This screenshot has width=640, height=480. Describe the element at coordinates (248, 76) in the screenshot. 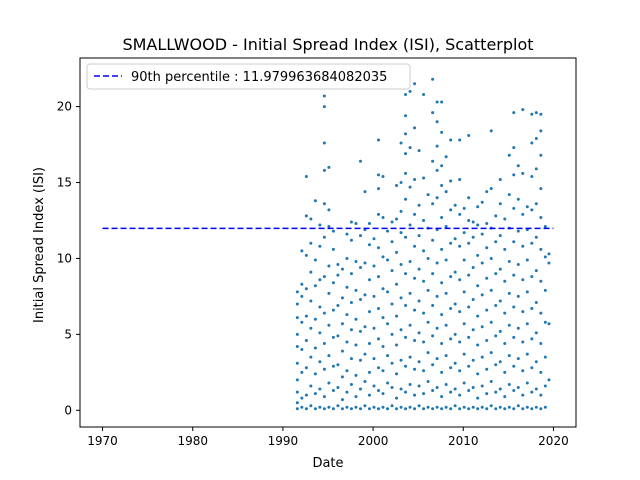

I see `legend-box` at that location.